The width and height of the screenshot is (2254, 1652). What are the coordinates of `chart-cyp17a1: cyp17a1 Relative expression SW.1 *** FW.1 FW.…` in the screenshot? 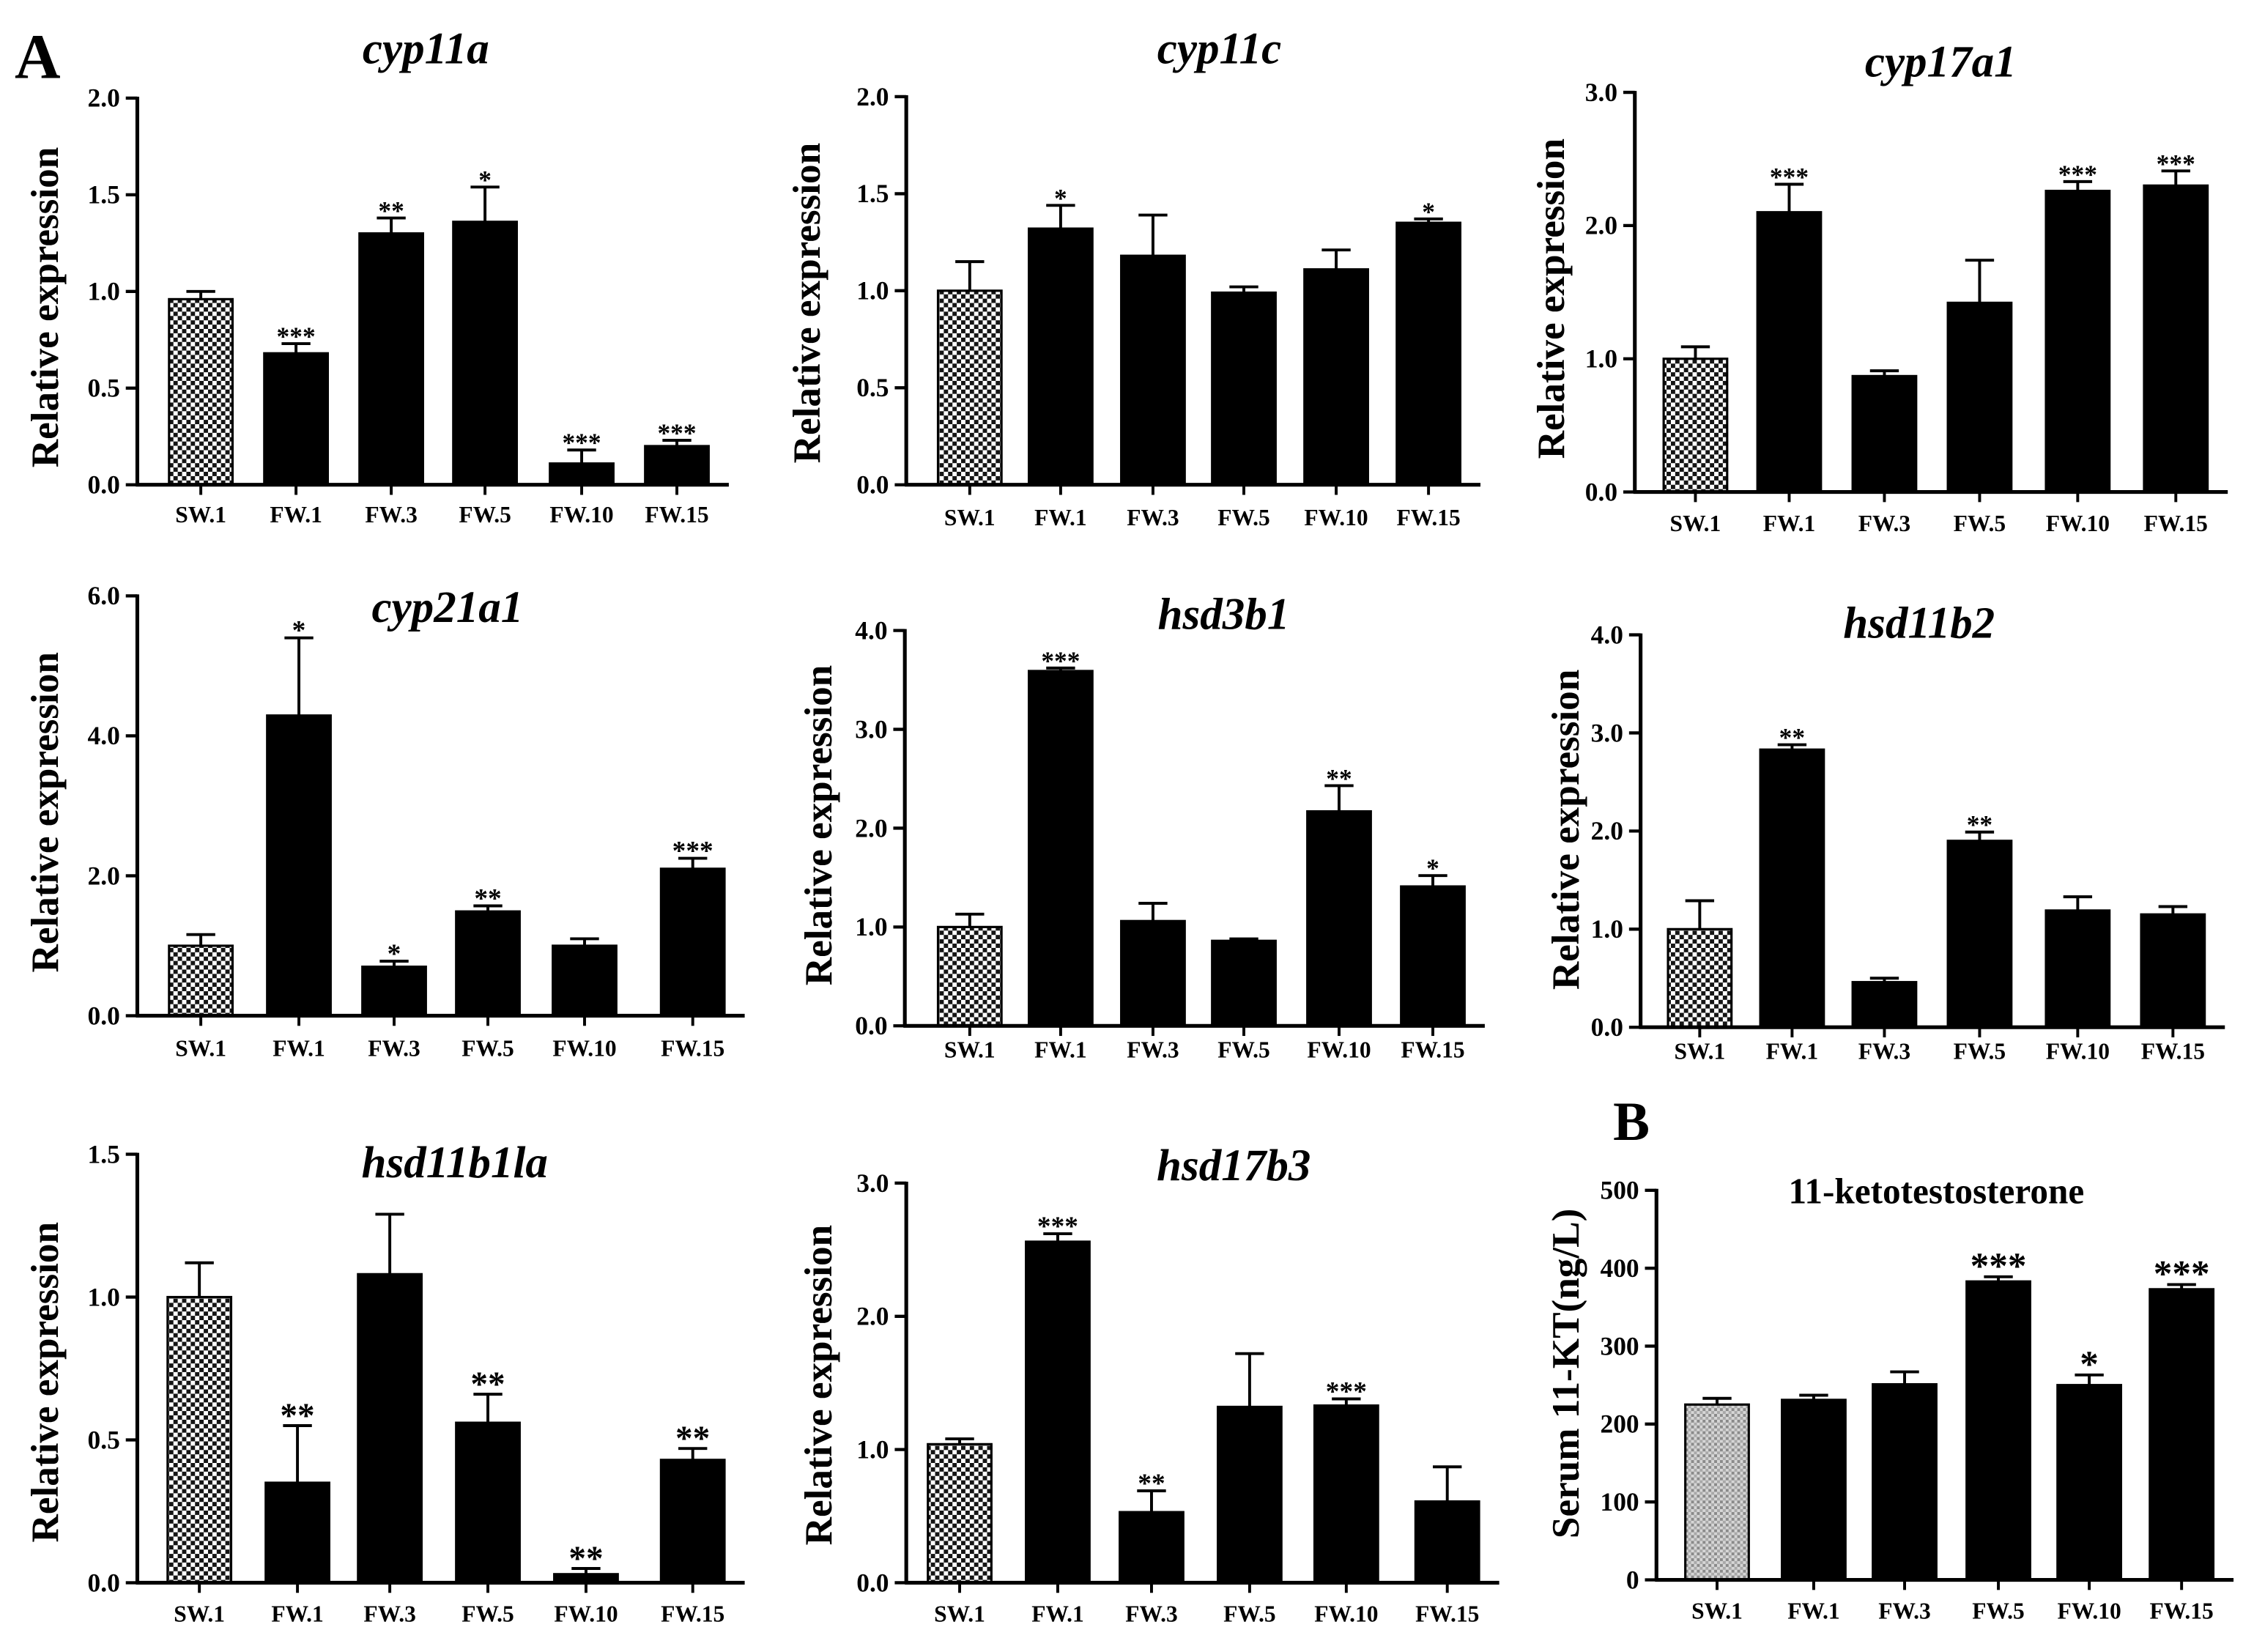 It's located at (1879, 286).